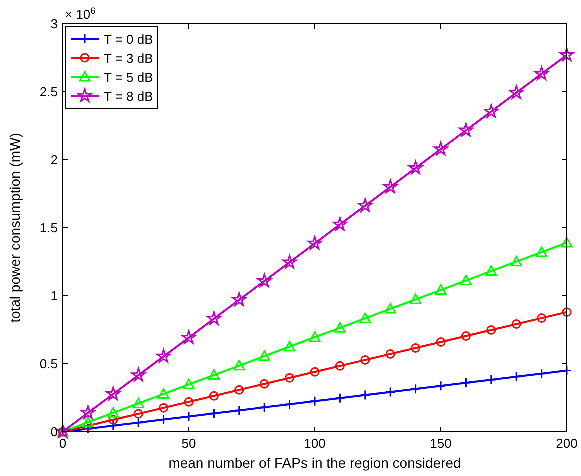  What do you see at coordinates (441, 443) in the screenshot?
I see `x-tick-label: 150` at bounding box center [441, 443].